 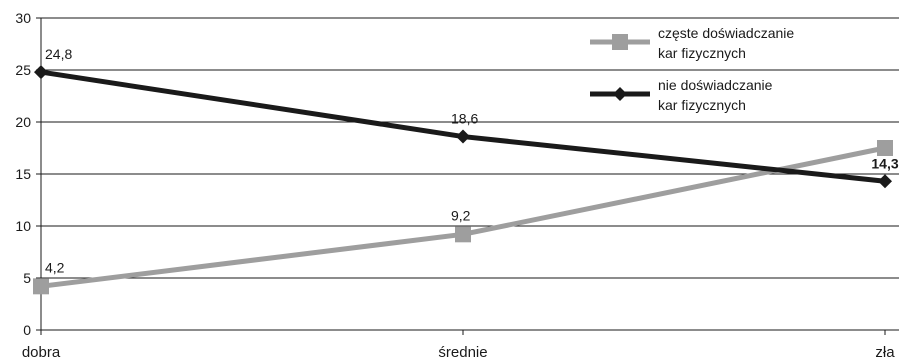 What do you see at coordinates (462, 352) in the screenshot?
I see `x-category-label: średnie` at bounding box center [462, 352].